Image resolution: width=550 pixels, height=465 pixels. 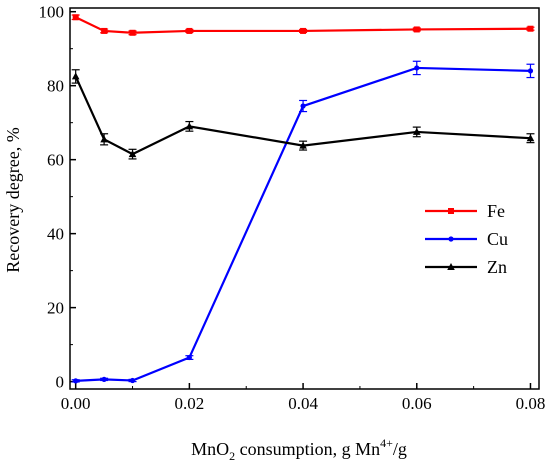 What do you see at coordinates (400, 449) in the screenshot?
I see `x-axis-title-suffix: /g` at bounding box center [400, 449].